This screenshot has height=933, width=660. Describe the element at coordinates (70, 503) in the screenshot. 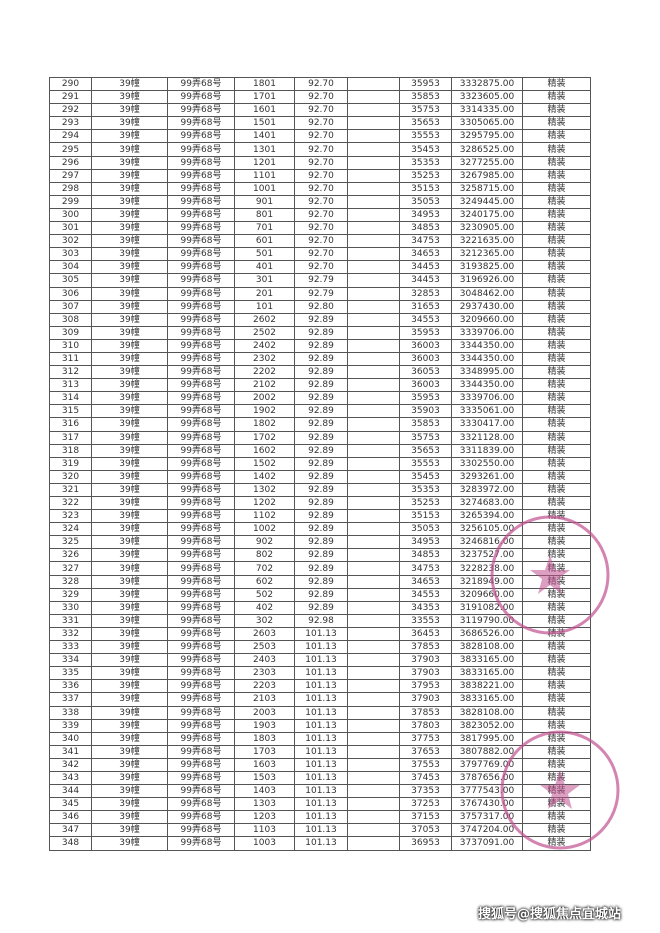

I see `cell-row-number: 322` at that location.